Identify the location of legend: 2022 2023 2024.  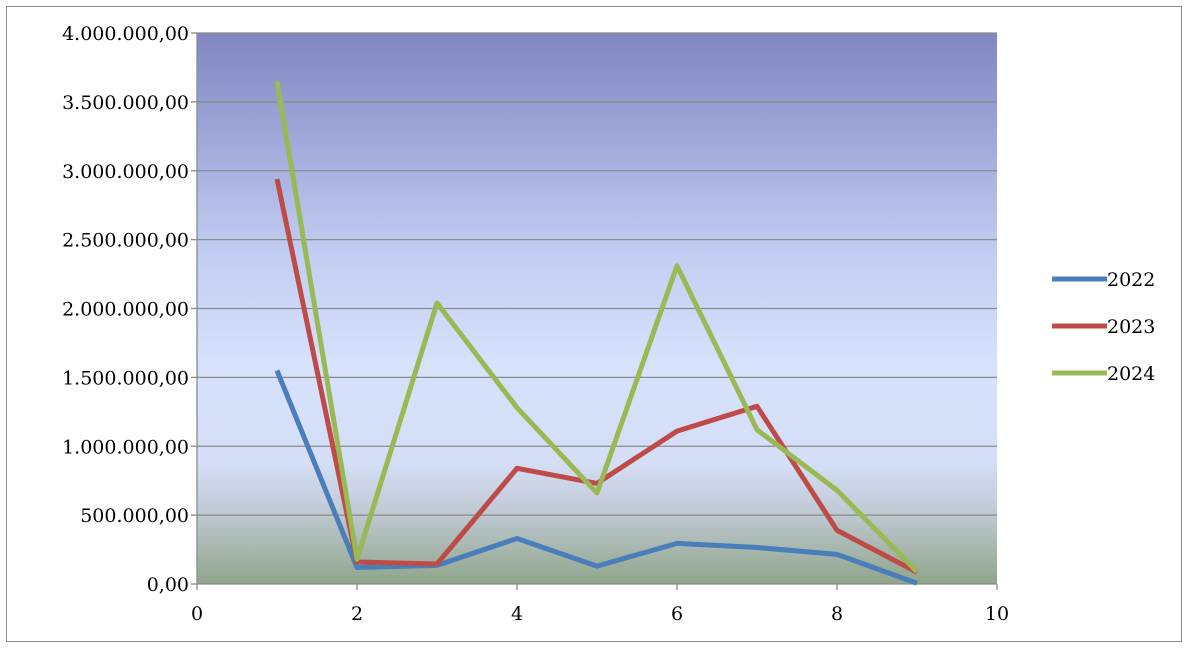
(1103, 327).